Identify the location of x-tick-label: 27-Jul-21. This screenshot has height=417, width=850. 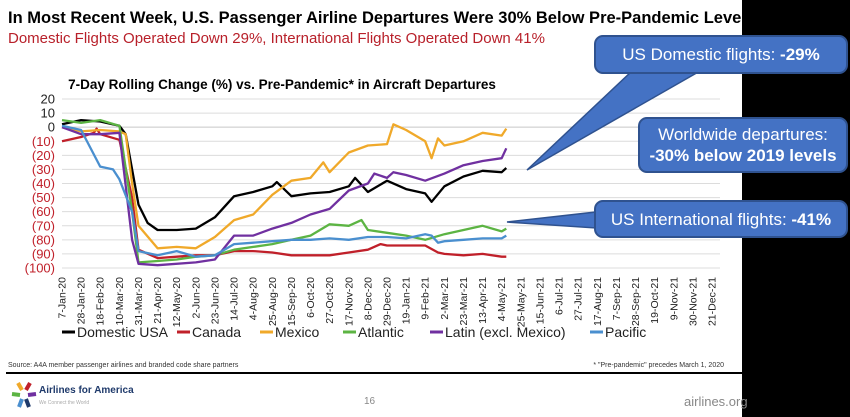
(579, 299).